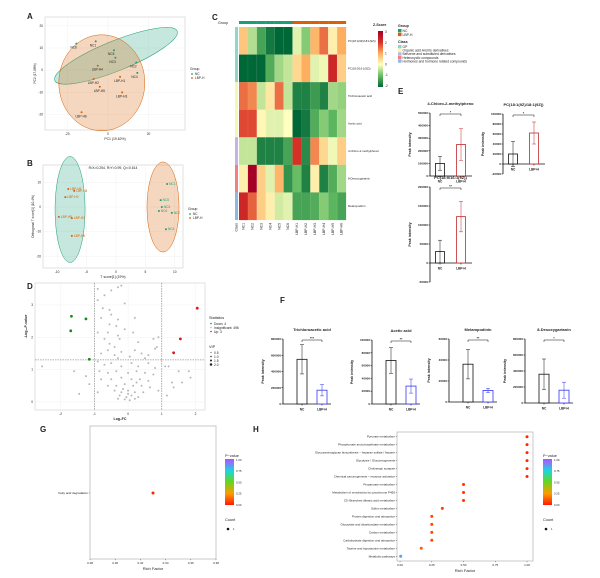 The image size is (600, 578). Describe the element at coordinates (359, 68) in the screenshot. I see `row-label: PC(18:0/16:1(9Z))` at that location.